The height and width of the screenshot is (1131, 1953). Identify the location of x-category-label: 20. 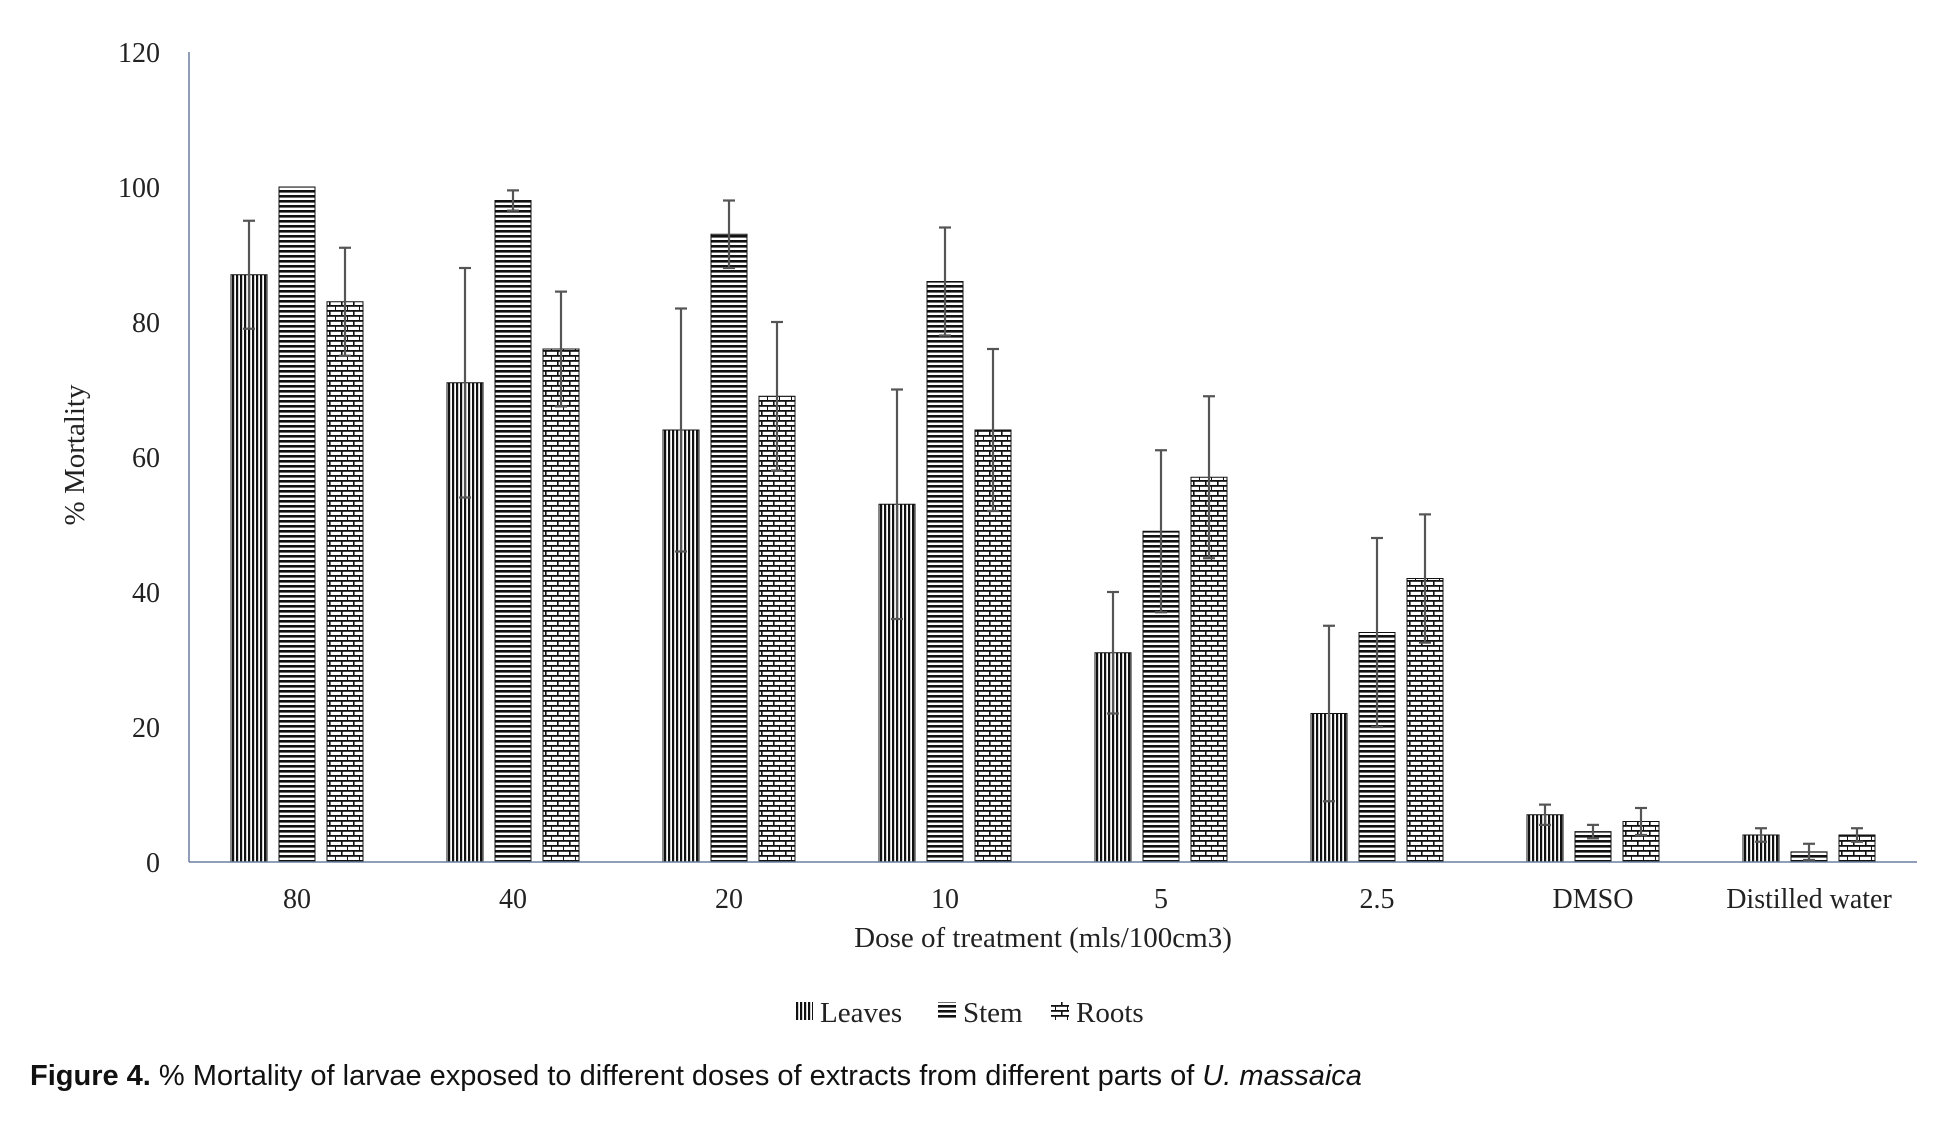
(729, 899).